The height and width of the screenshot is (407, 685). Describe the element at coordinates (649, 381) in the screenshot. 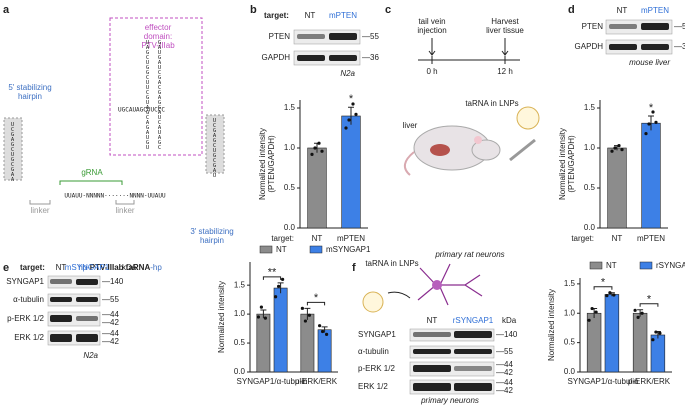

I see `x-tick-label: p-ERK/ERK` at that location.